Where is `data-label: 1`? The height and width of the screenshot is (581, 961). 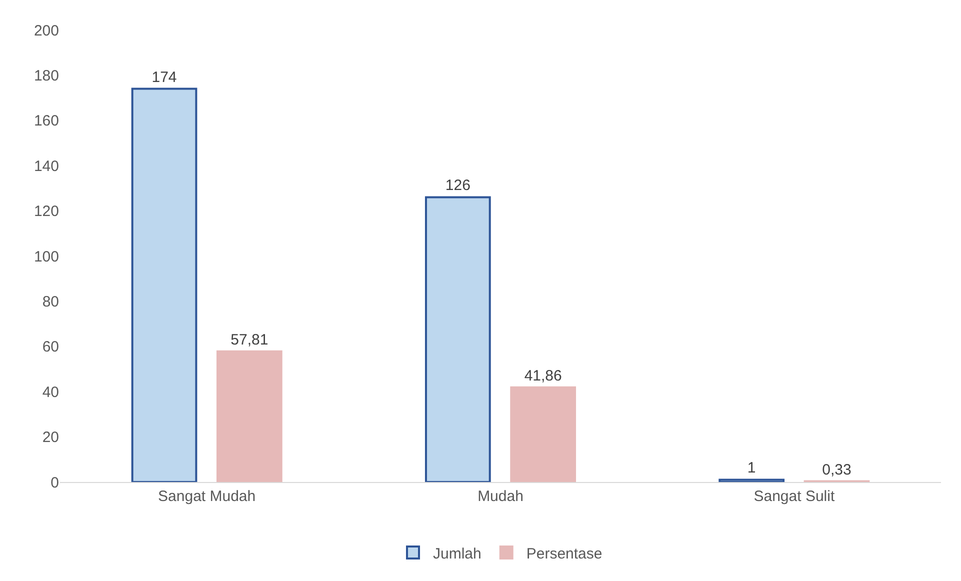 data-label: 1 is located at coordinates (751, 468).